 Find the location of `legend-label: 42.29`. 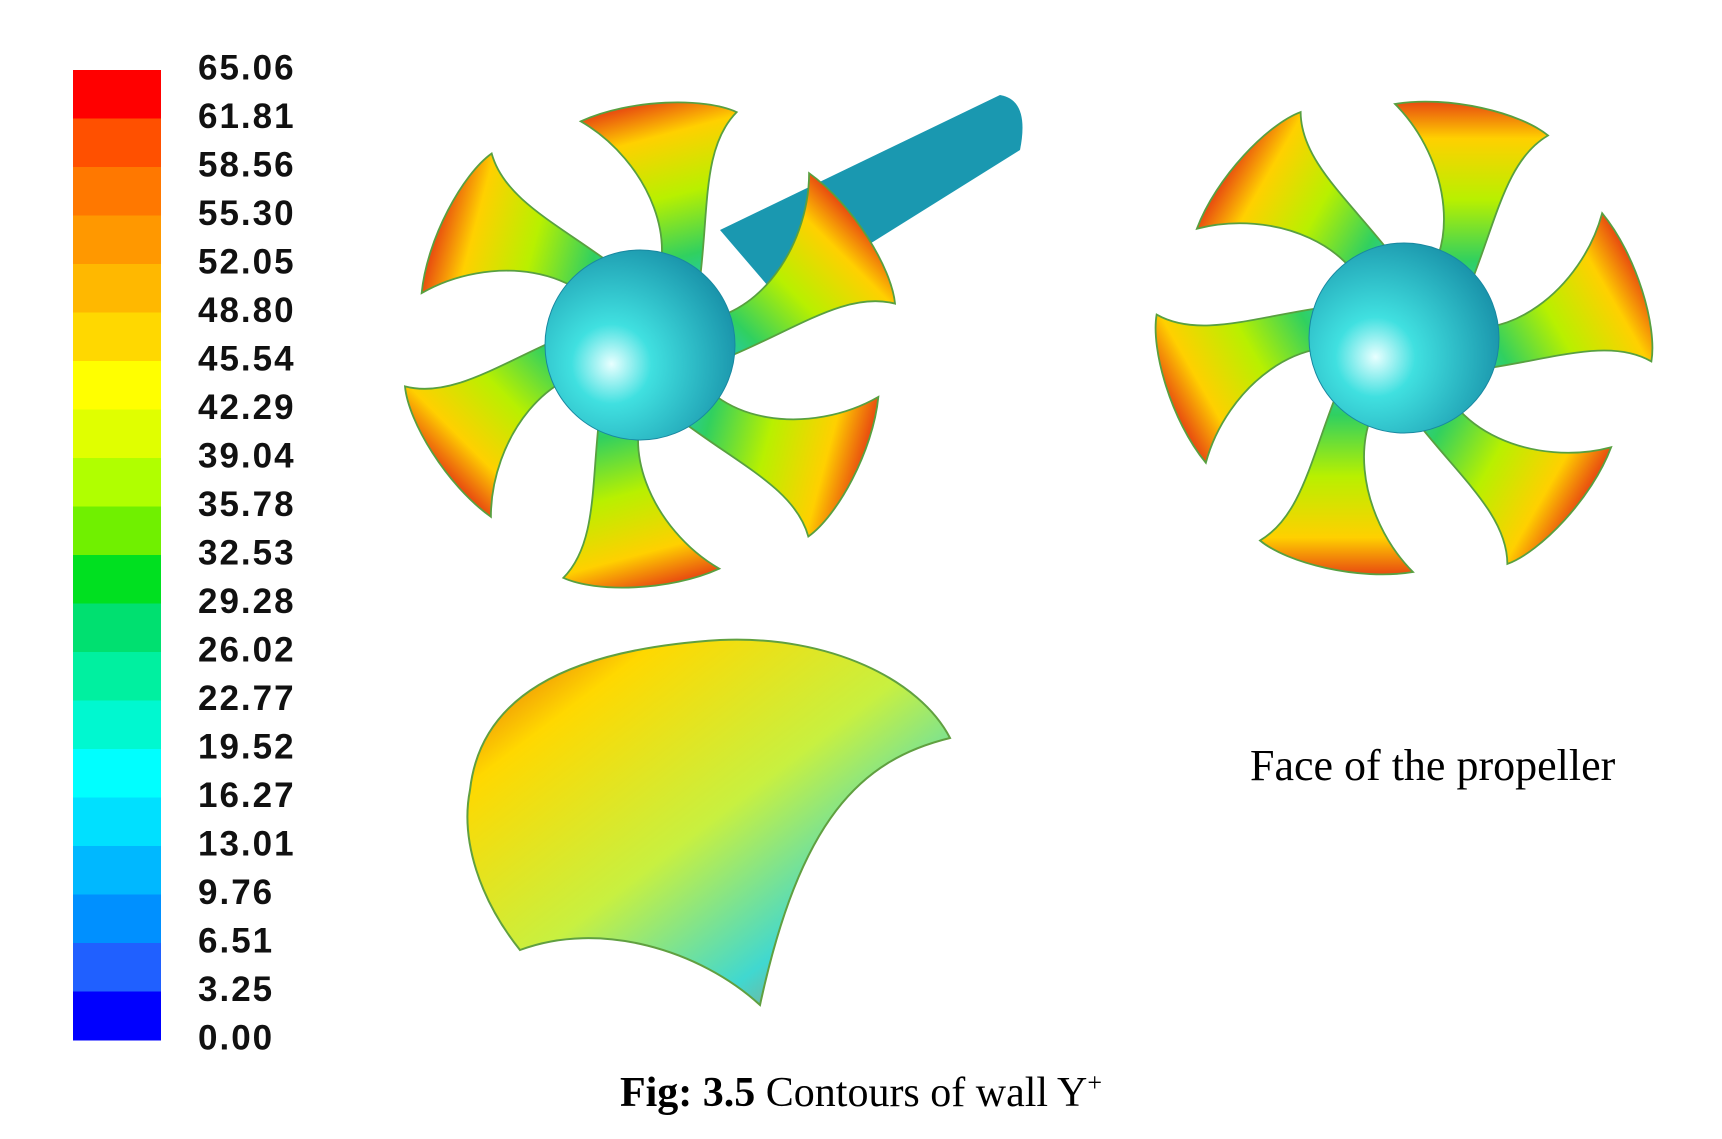

legend-label: 42.29 is located at coordinates (247, 407).